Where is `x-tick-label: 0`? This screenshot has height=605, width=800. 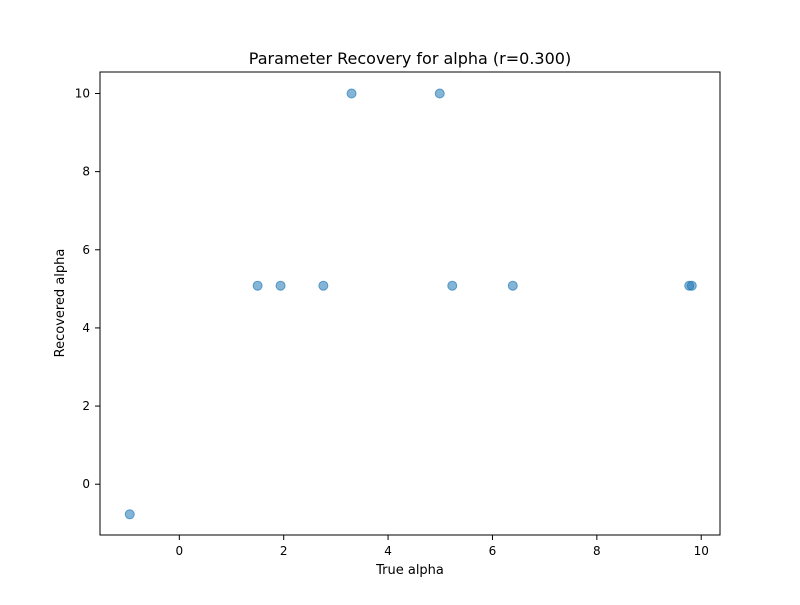
x-tick-label: 0 is located at coordinates (180, 551).